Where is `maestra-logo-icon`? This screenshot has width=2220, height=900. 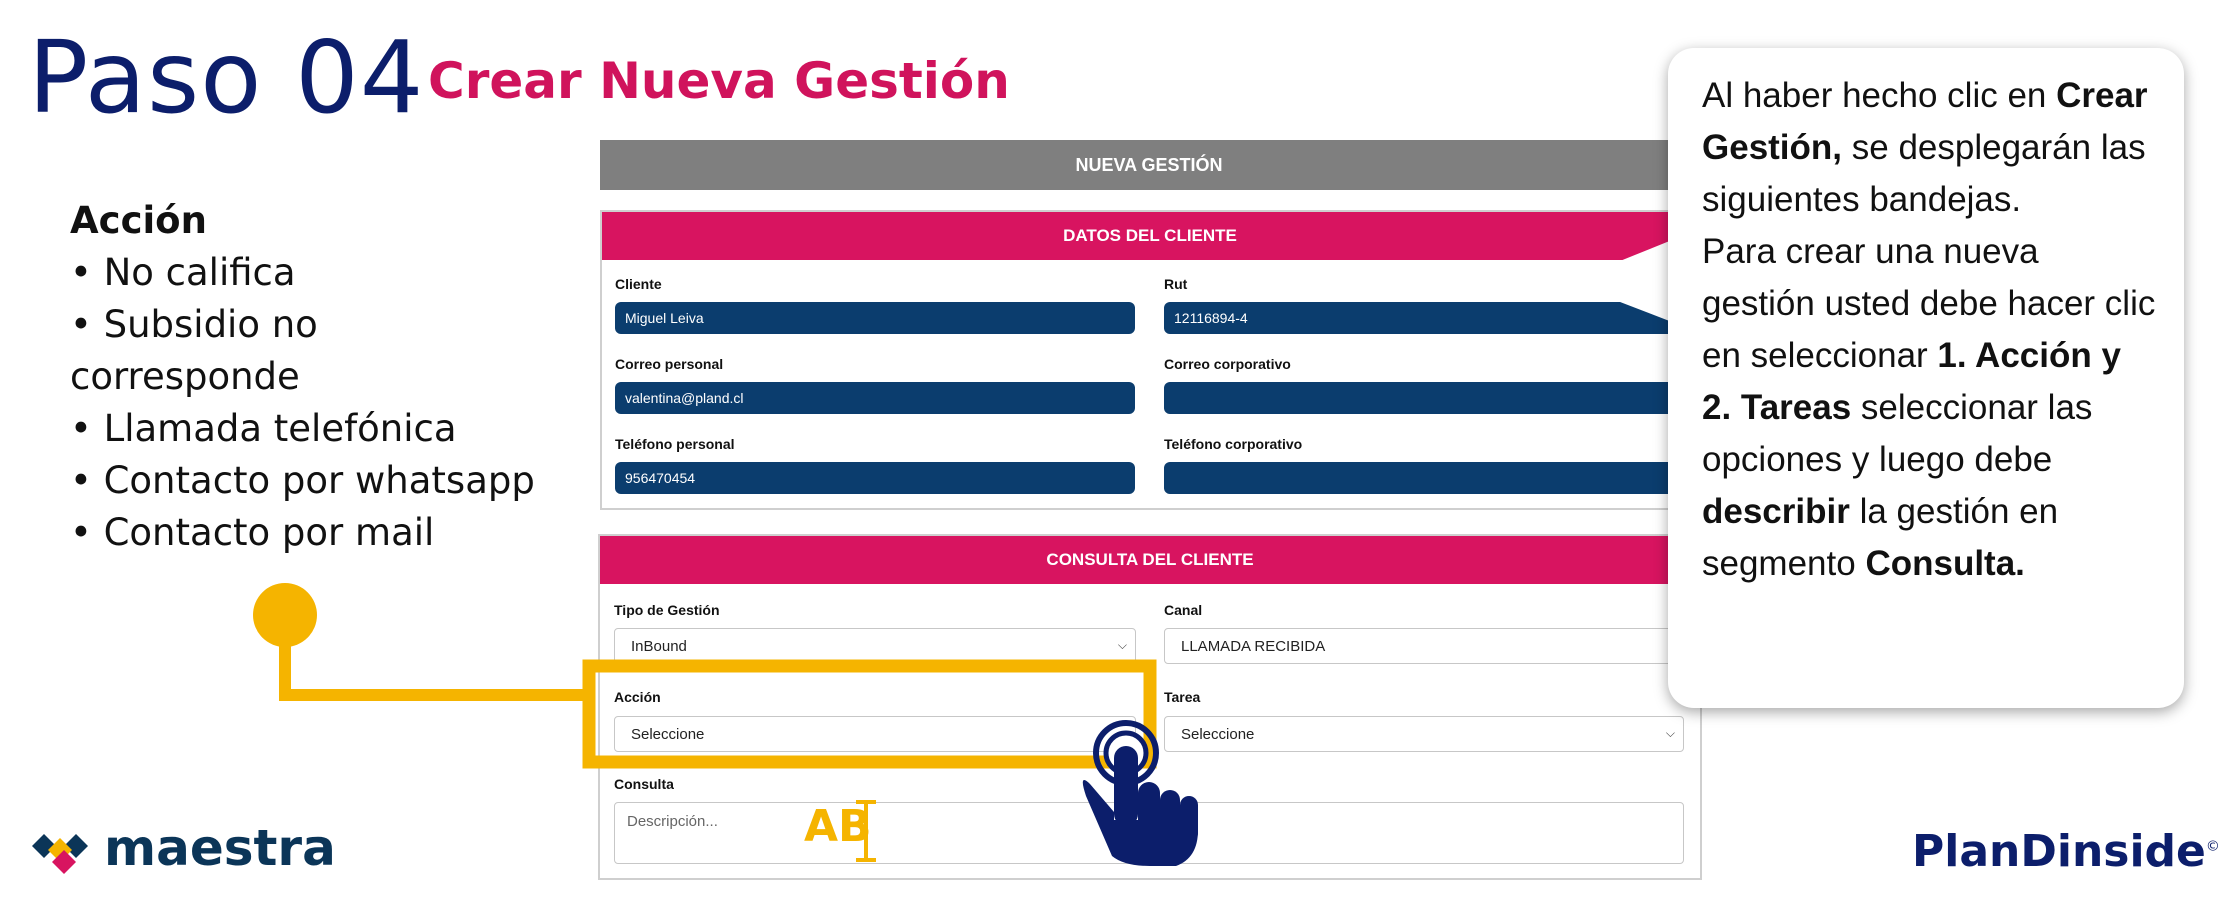 maestra-logo-icon is located at coordinates (60, 854).